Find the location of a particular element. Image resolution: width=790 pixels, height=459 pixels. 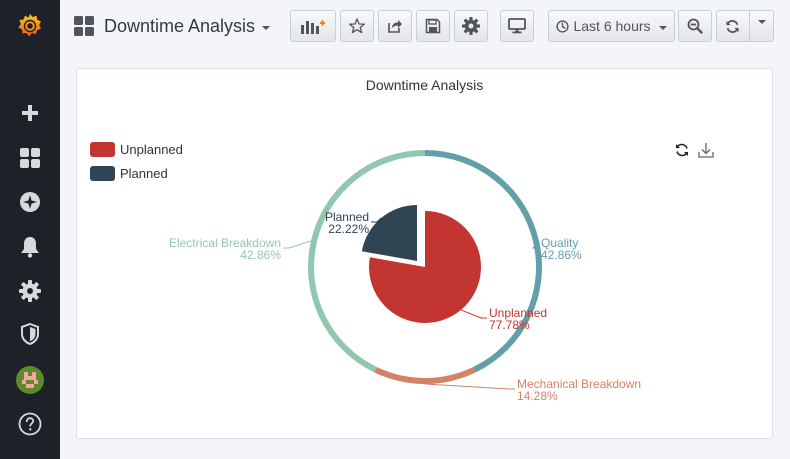

outer-slice-label-electrical-breakdown: Electrical Breakdown is located at coordinates (225, 243).